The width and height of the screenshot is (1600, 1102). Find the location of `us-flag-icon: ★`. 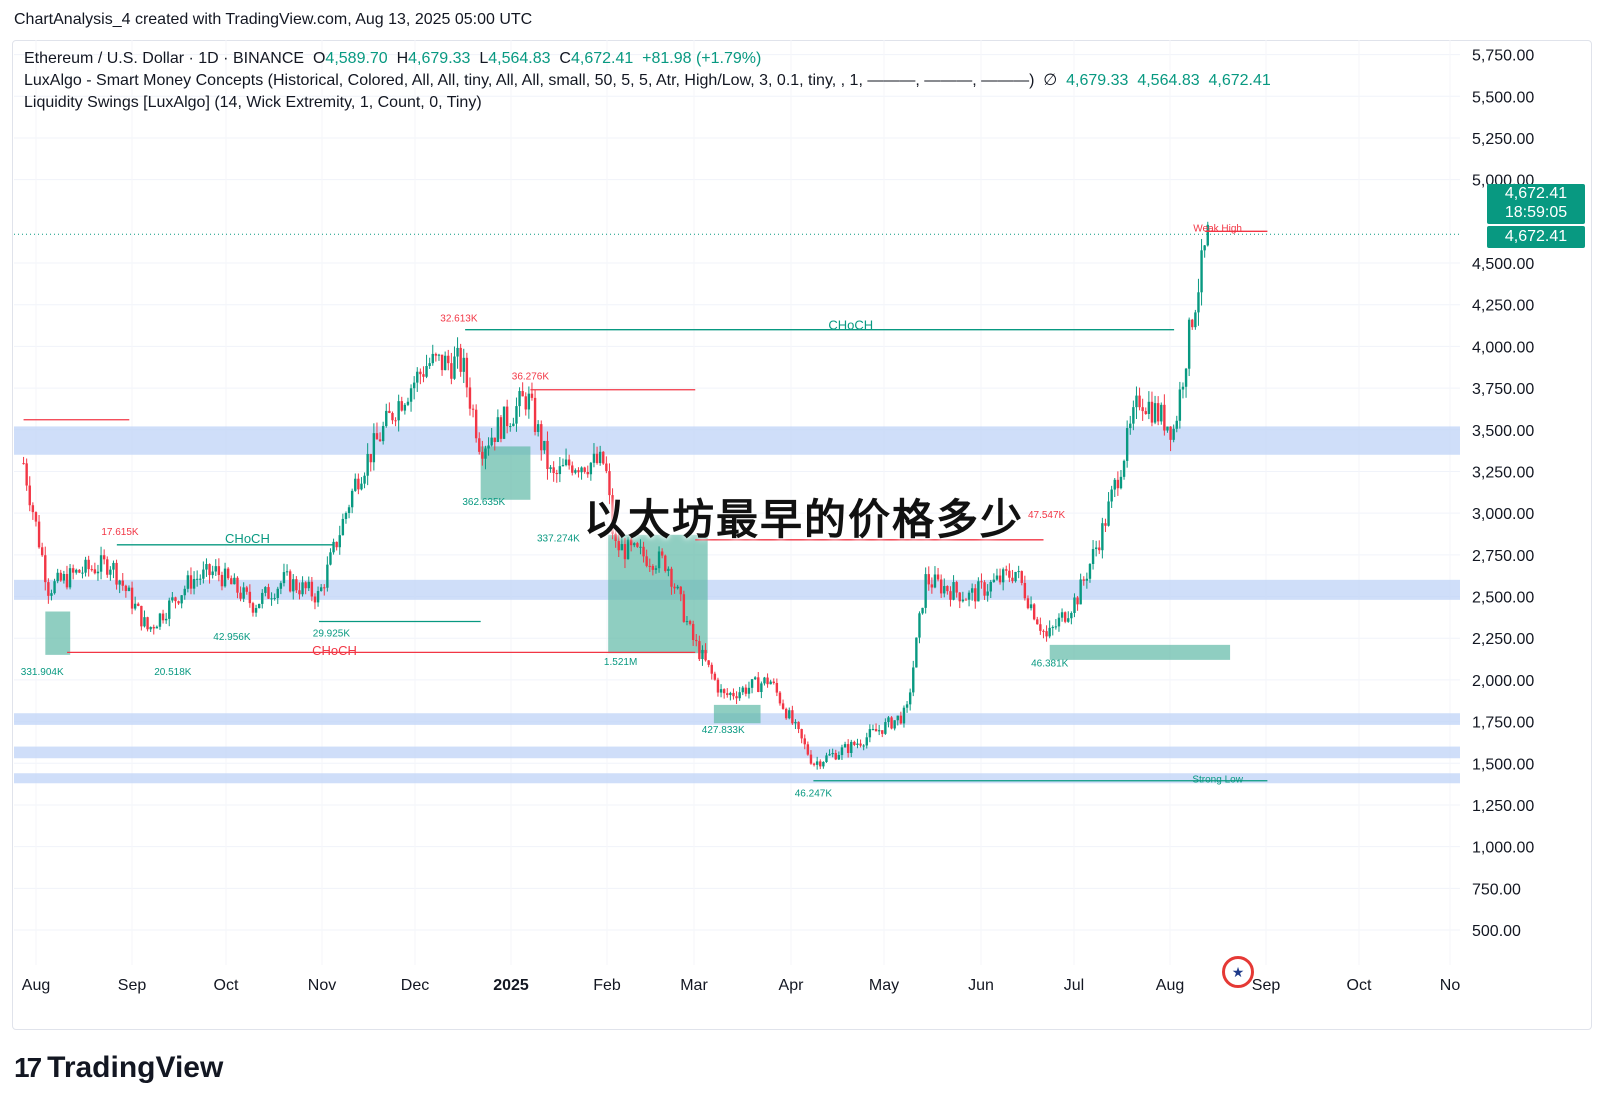

us-flag-icon: ★ is located at coordinates (1238, 972).